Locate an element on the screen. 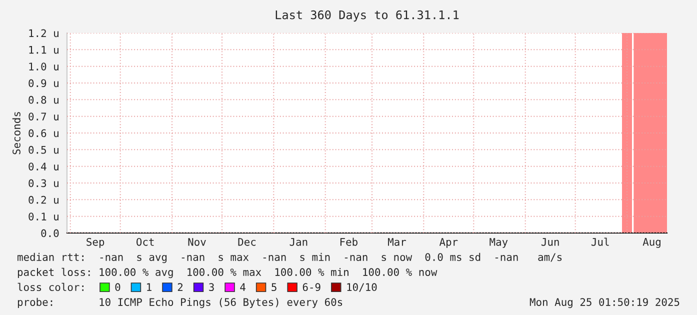  x-tick-label: Nov is located at coordinates (197, 242).